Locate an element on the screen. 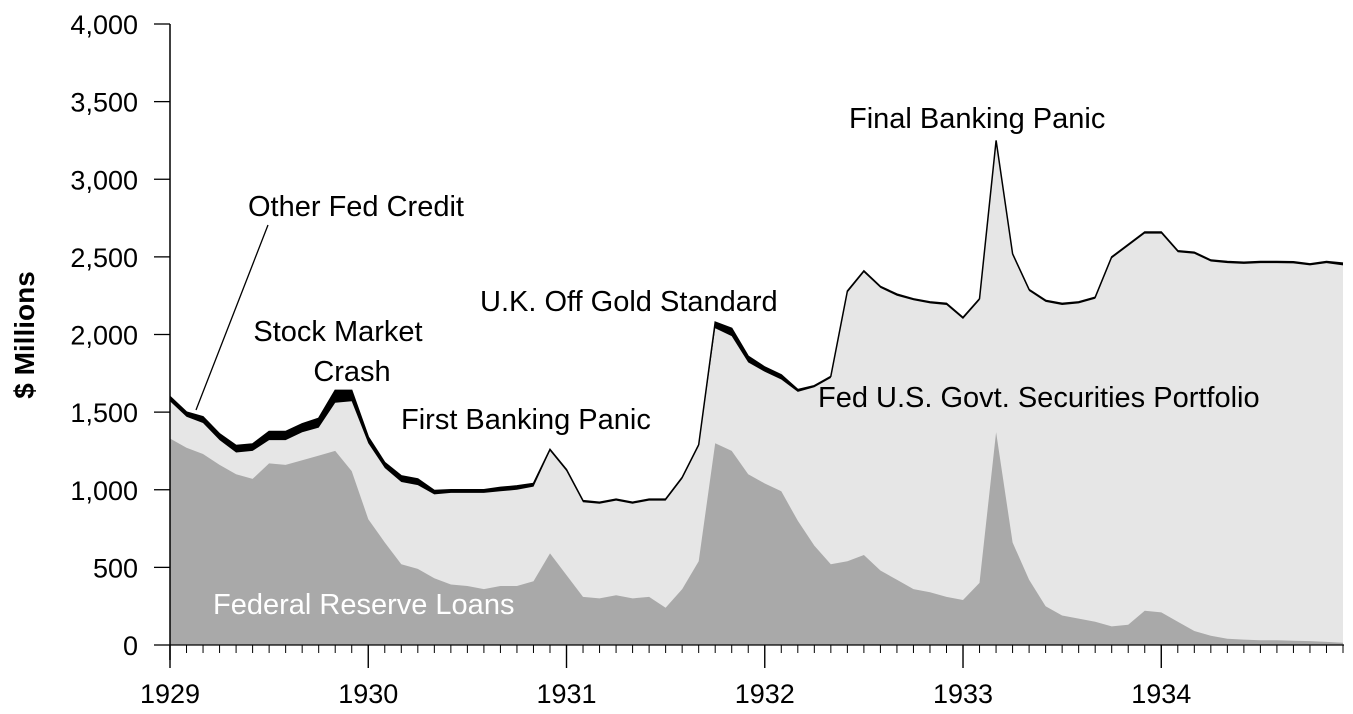 Image resolution: width=1353 pixels, height=714 pixels. y-tick-label: 1,500 is located at coordinates (104, 413).